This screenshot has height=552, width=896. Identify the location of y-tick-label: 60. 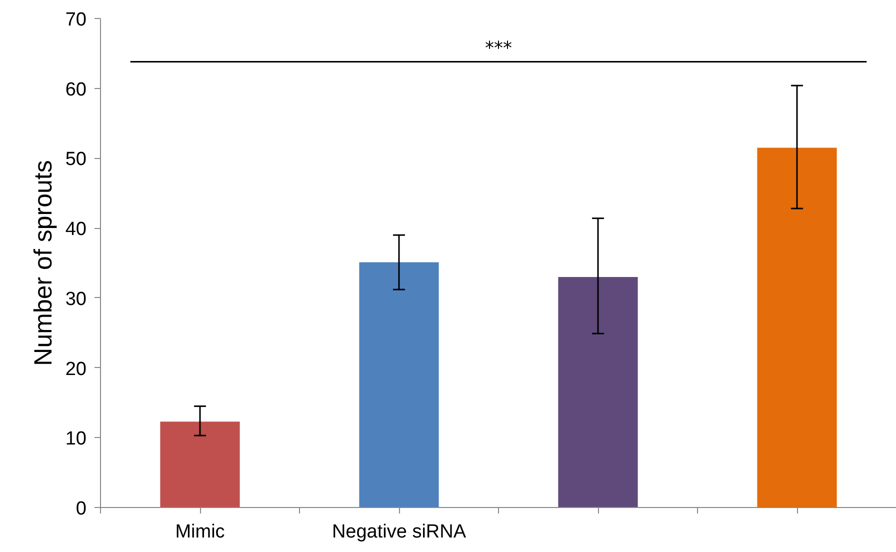
(76, 89).